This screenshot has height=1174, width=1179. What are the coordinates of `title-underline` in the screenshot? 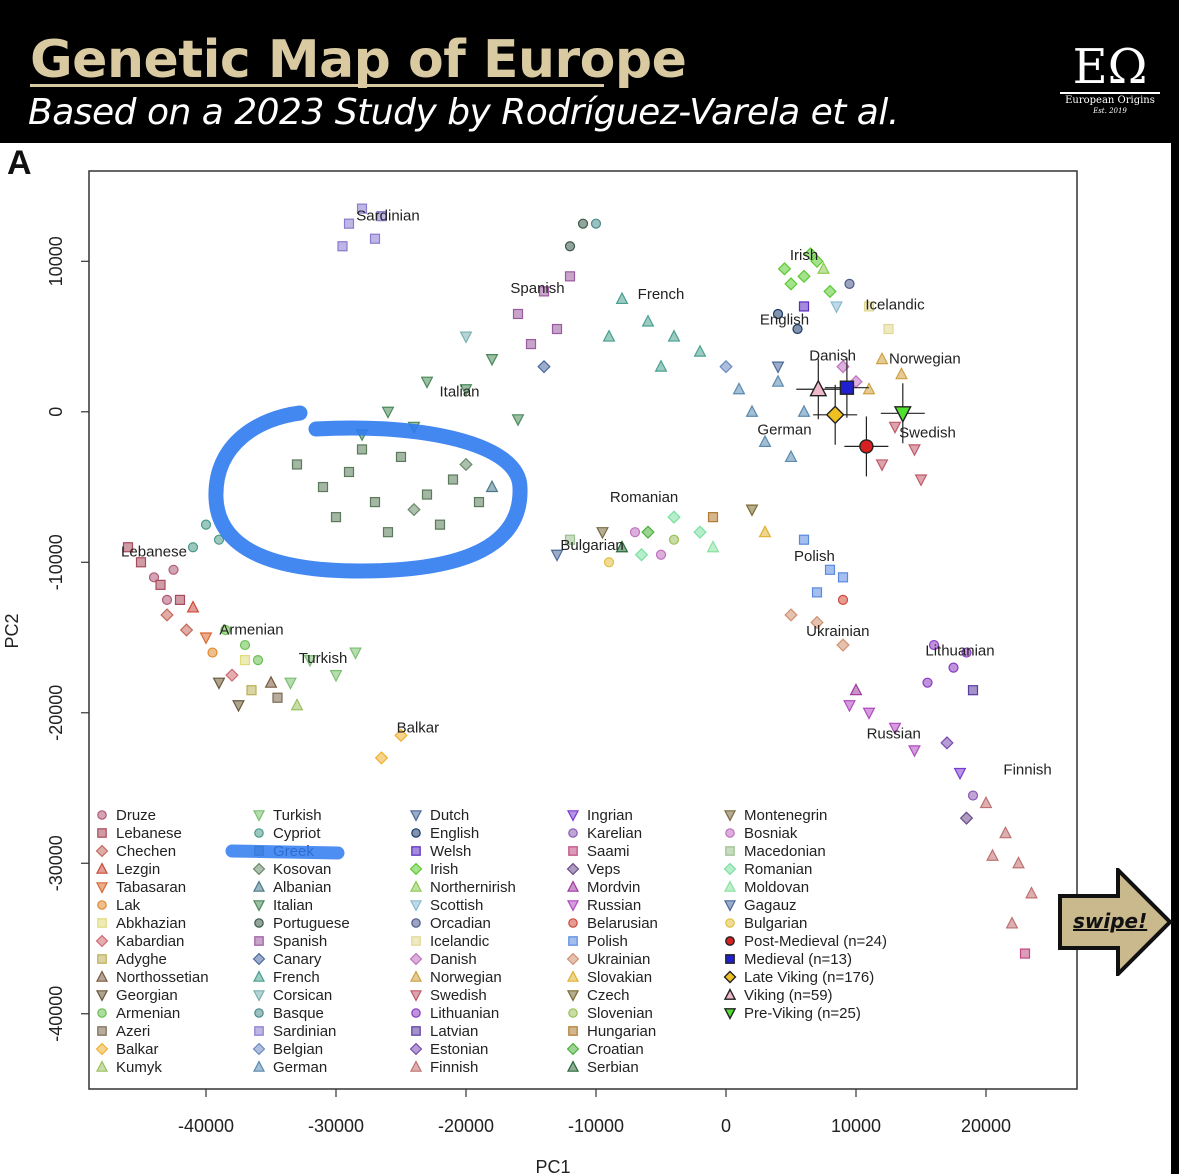 It's located at (317, 85).